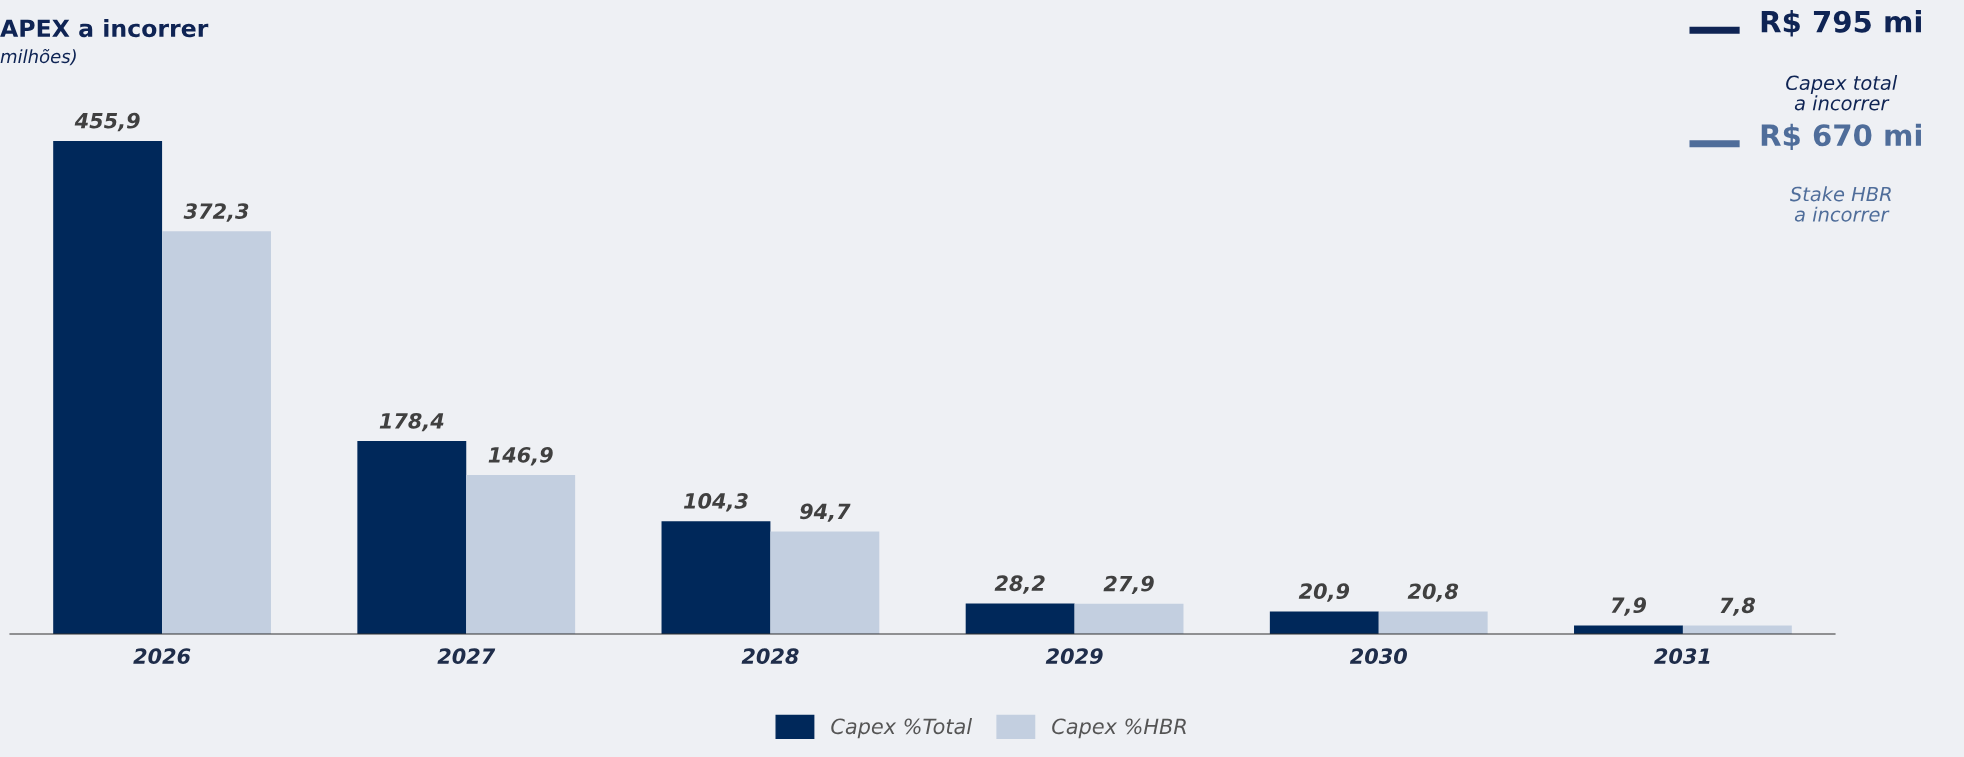 The height and width of the screenshot is (757, 1964). I want to click on x-tick-label: 2029, so click(1074, 656).